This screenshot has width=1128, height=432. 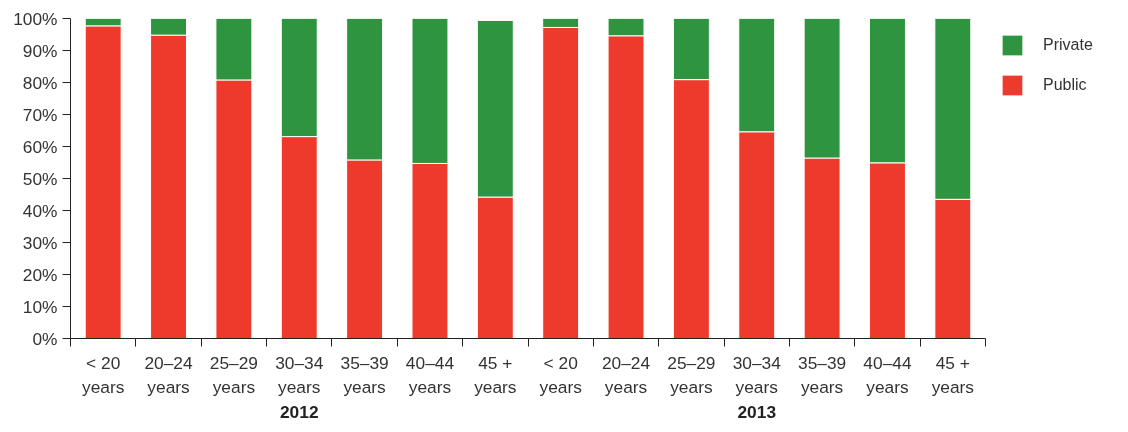 What do you see at coordinates (40, 306) in the screenshot?
I see `y-tick-label: 10%` at bounding box center [40, 306].